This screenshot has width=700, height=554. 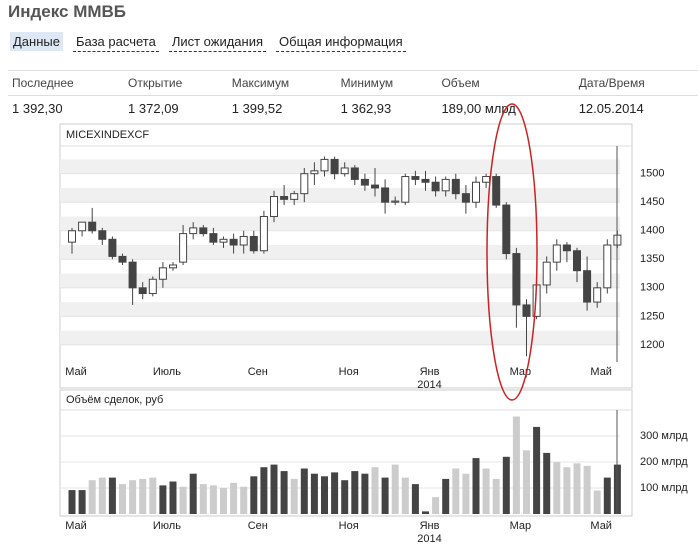 What do you see at coordinates (282, 83) in the screenshot?
I see `col-header: Максимум` at bounding box center [282, 83].